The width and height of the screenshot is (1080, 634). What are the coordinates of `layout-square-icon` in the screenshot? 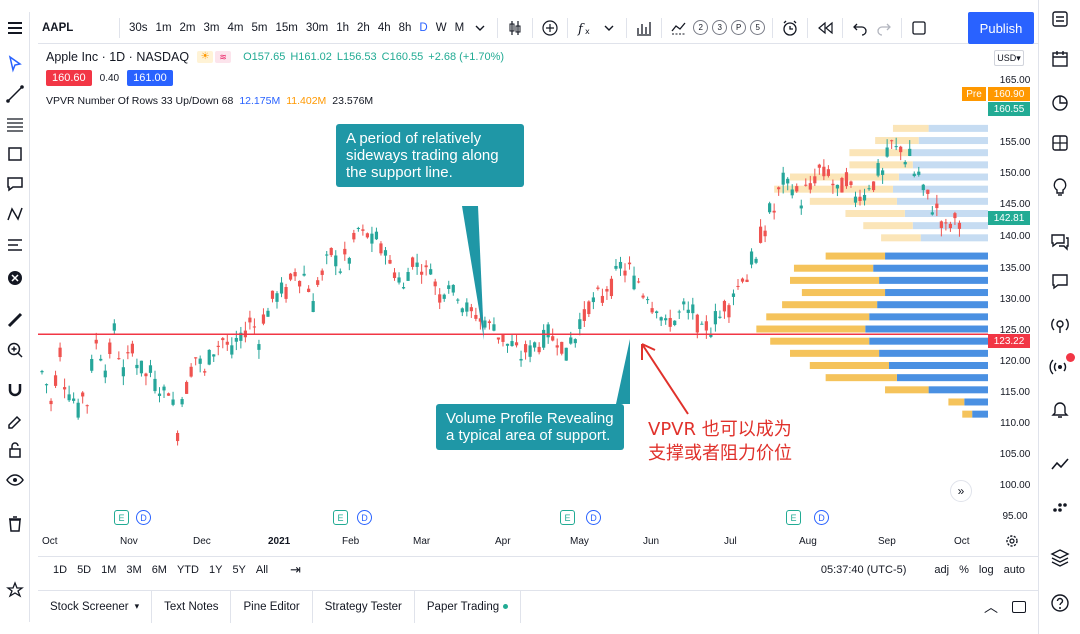 It's located at (919, 28).